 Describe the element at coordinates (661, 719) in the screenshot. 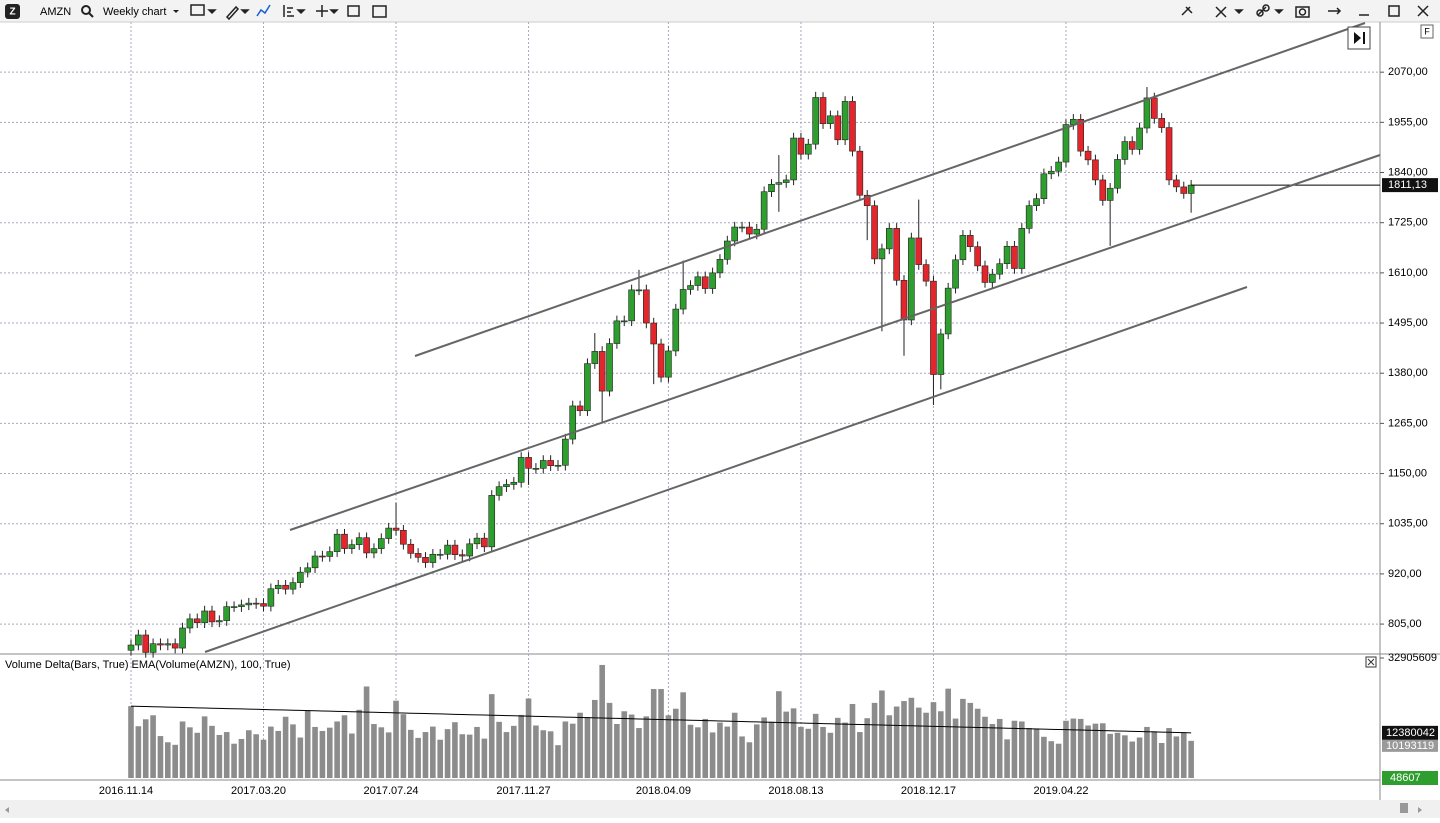

I see `ema-line` at that location.